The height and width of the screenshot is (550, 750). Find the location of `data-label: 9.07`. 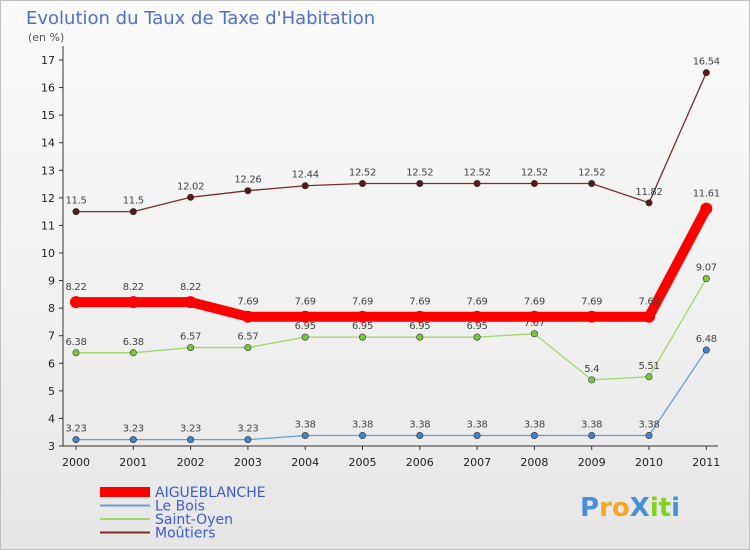

data-label: 9.07 is located at coordinates (706, 268).